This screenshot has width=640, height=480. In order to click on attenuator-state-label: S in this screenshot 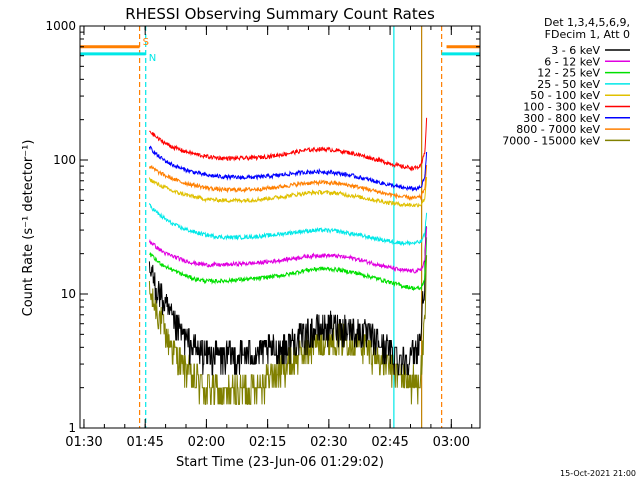, I will do `click(146, 42)`.